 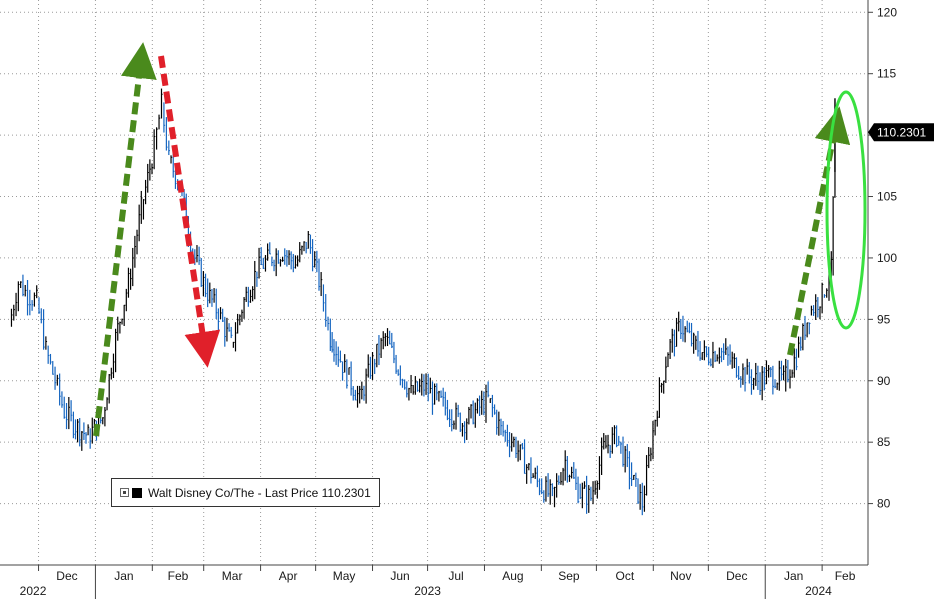 What do you see at coordinates (232, 576) in the screenshot?
I see `x-month-label: Mar` at bounding box center [232, 576].